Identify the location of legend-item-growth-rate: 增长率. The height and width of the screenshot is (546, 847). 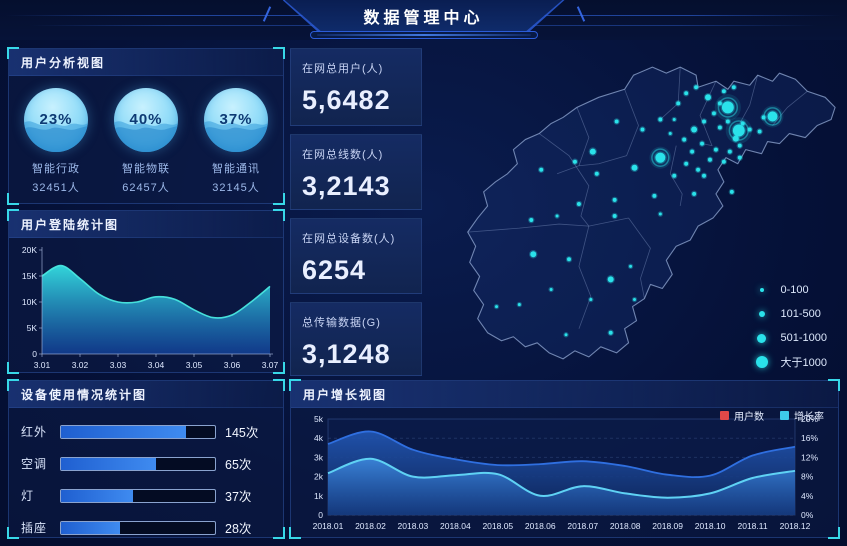
(802, 415).